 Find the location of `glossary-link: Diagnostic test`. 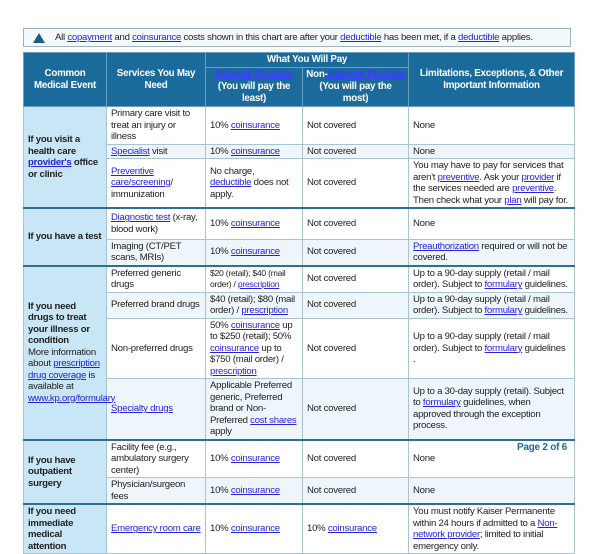

glossary-link: Diagnostic test is located at coordinates (141, 218).